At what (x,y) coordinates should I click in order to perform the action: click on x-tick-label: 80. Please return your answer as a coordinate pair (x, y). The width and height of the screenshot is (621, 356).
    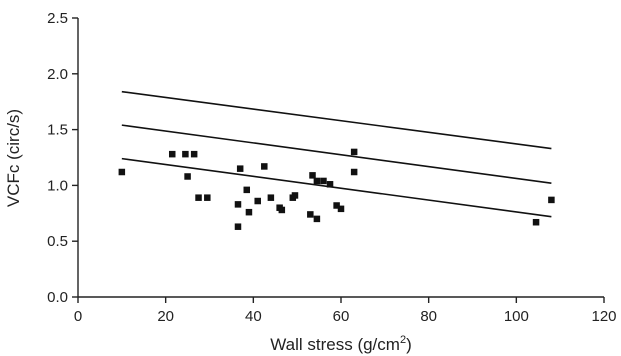
    Looking at the image, I should click on (428, 316).